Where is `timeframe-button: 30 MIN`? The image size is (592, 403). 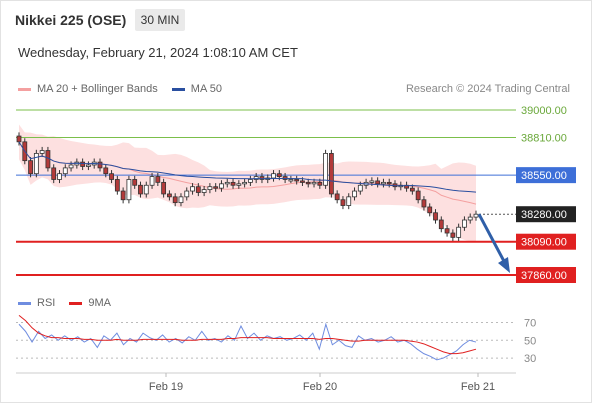
timeframe-button: 30 MIN is located at coordinates (160, 20).